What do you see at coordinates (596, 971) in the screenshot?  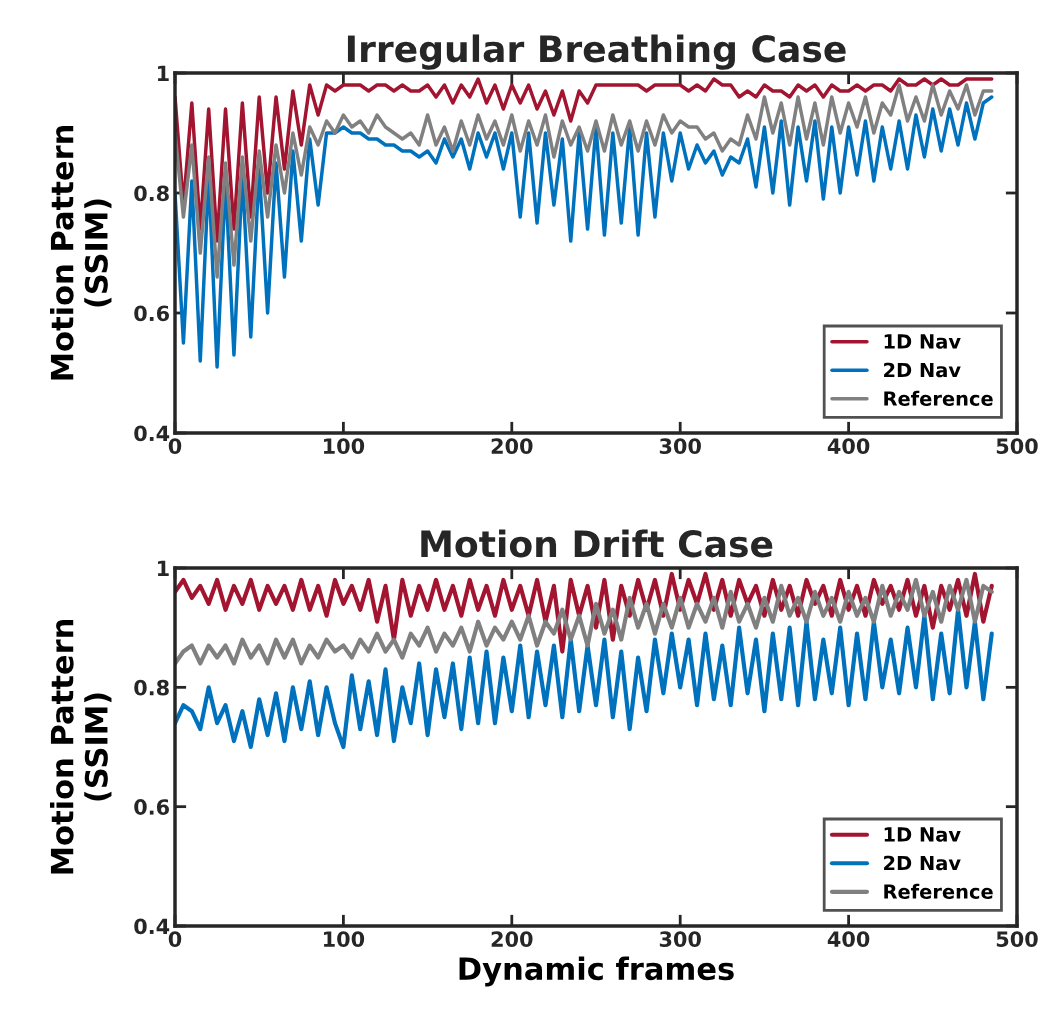 I see `x-axis-title: Dynamic frames` at bounding box center [596, 971].